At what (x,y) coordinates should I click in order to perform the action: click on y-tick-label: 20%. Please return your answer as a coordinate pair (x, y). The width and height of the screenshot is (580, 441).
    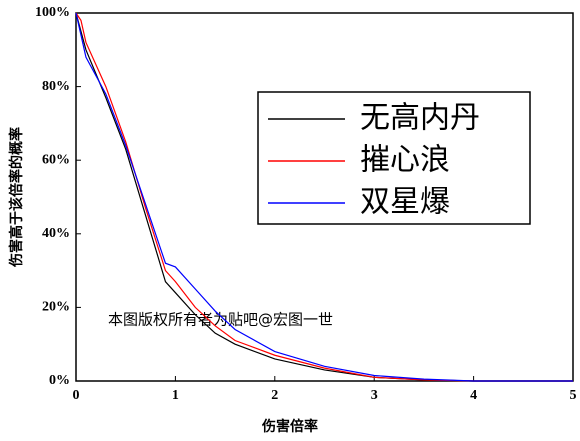
    Looking at the image, I should click on (56, 307).